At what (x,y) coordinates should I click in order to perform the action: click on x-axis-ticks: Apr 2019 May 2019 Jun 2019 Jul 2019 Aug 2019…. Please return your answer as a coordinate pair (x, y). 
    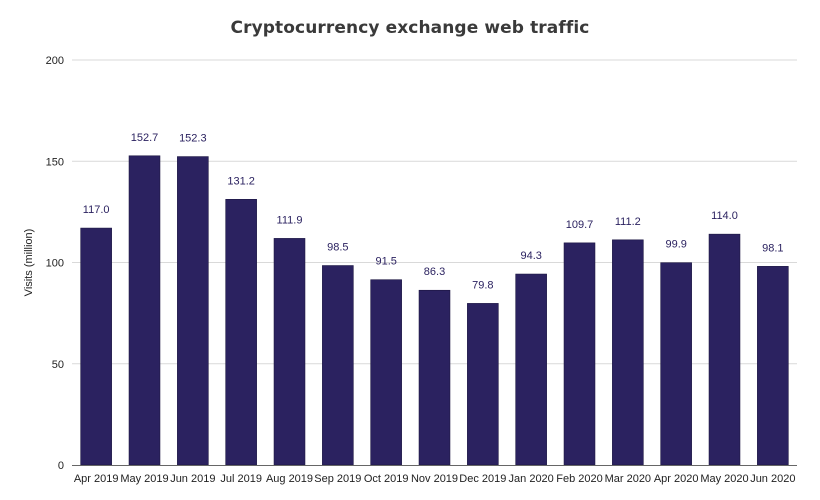
    Looking at the image, I should click on (435, 479).